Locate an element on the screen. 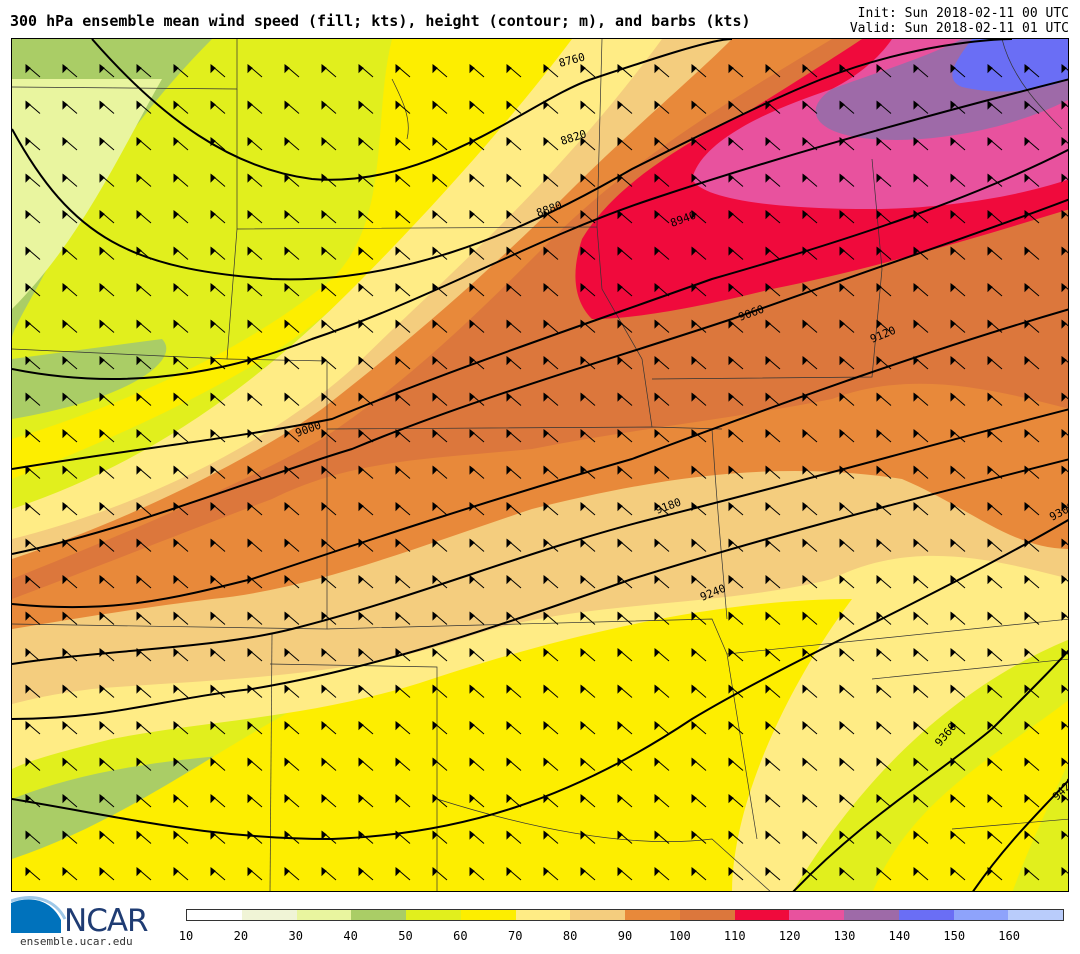 Image resolution: width=1080 pixels, height=954 pixels. ncar-logo is located at coordinates (86, 921).